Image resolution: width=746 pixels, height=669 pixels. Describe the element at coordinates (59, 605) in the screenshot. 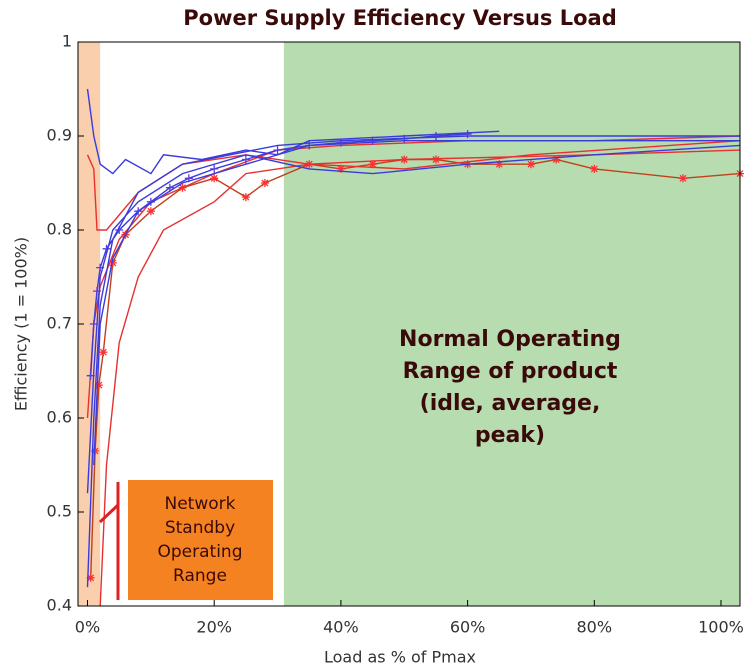

I see `y-tick-label: 0.4` at that location.